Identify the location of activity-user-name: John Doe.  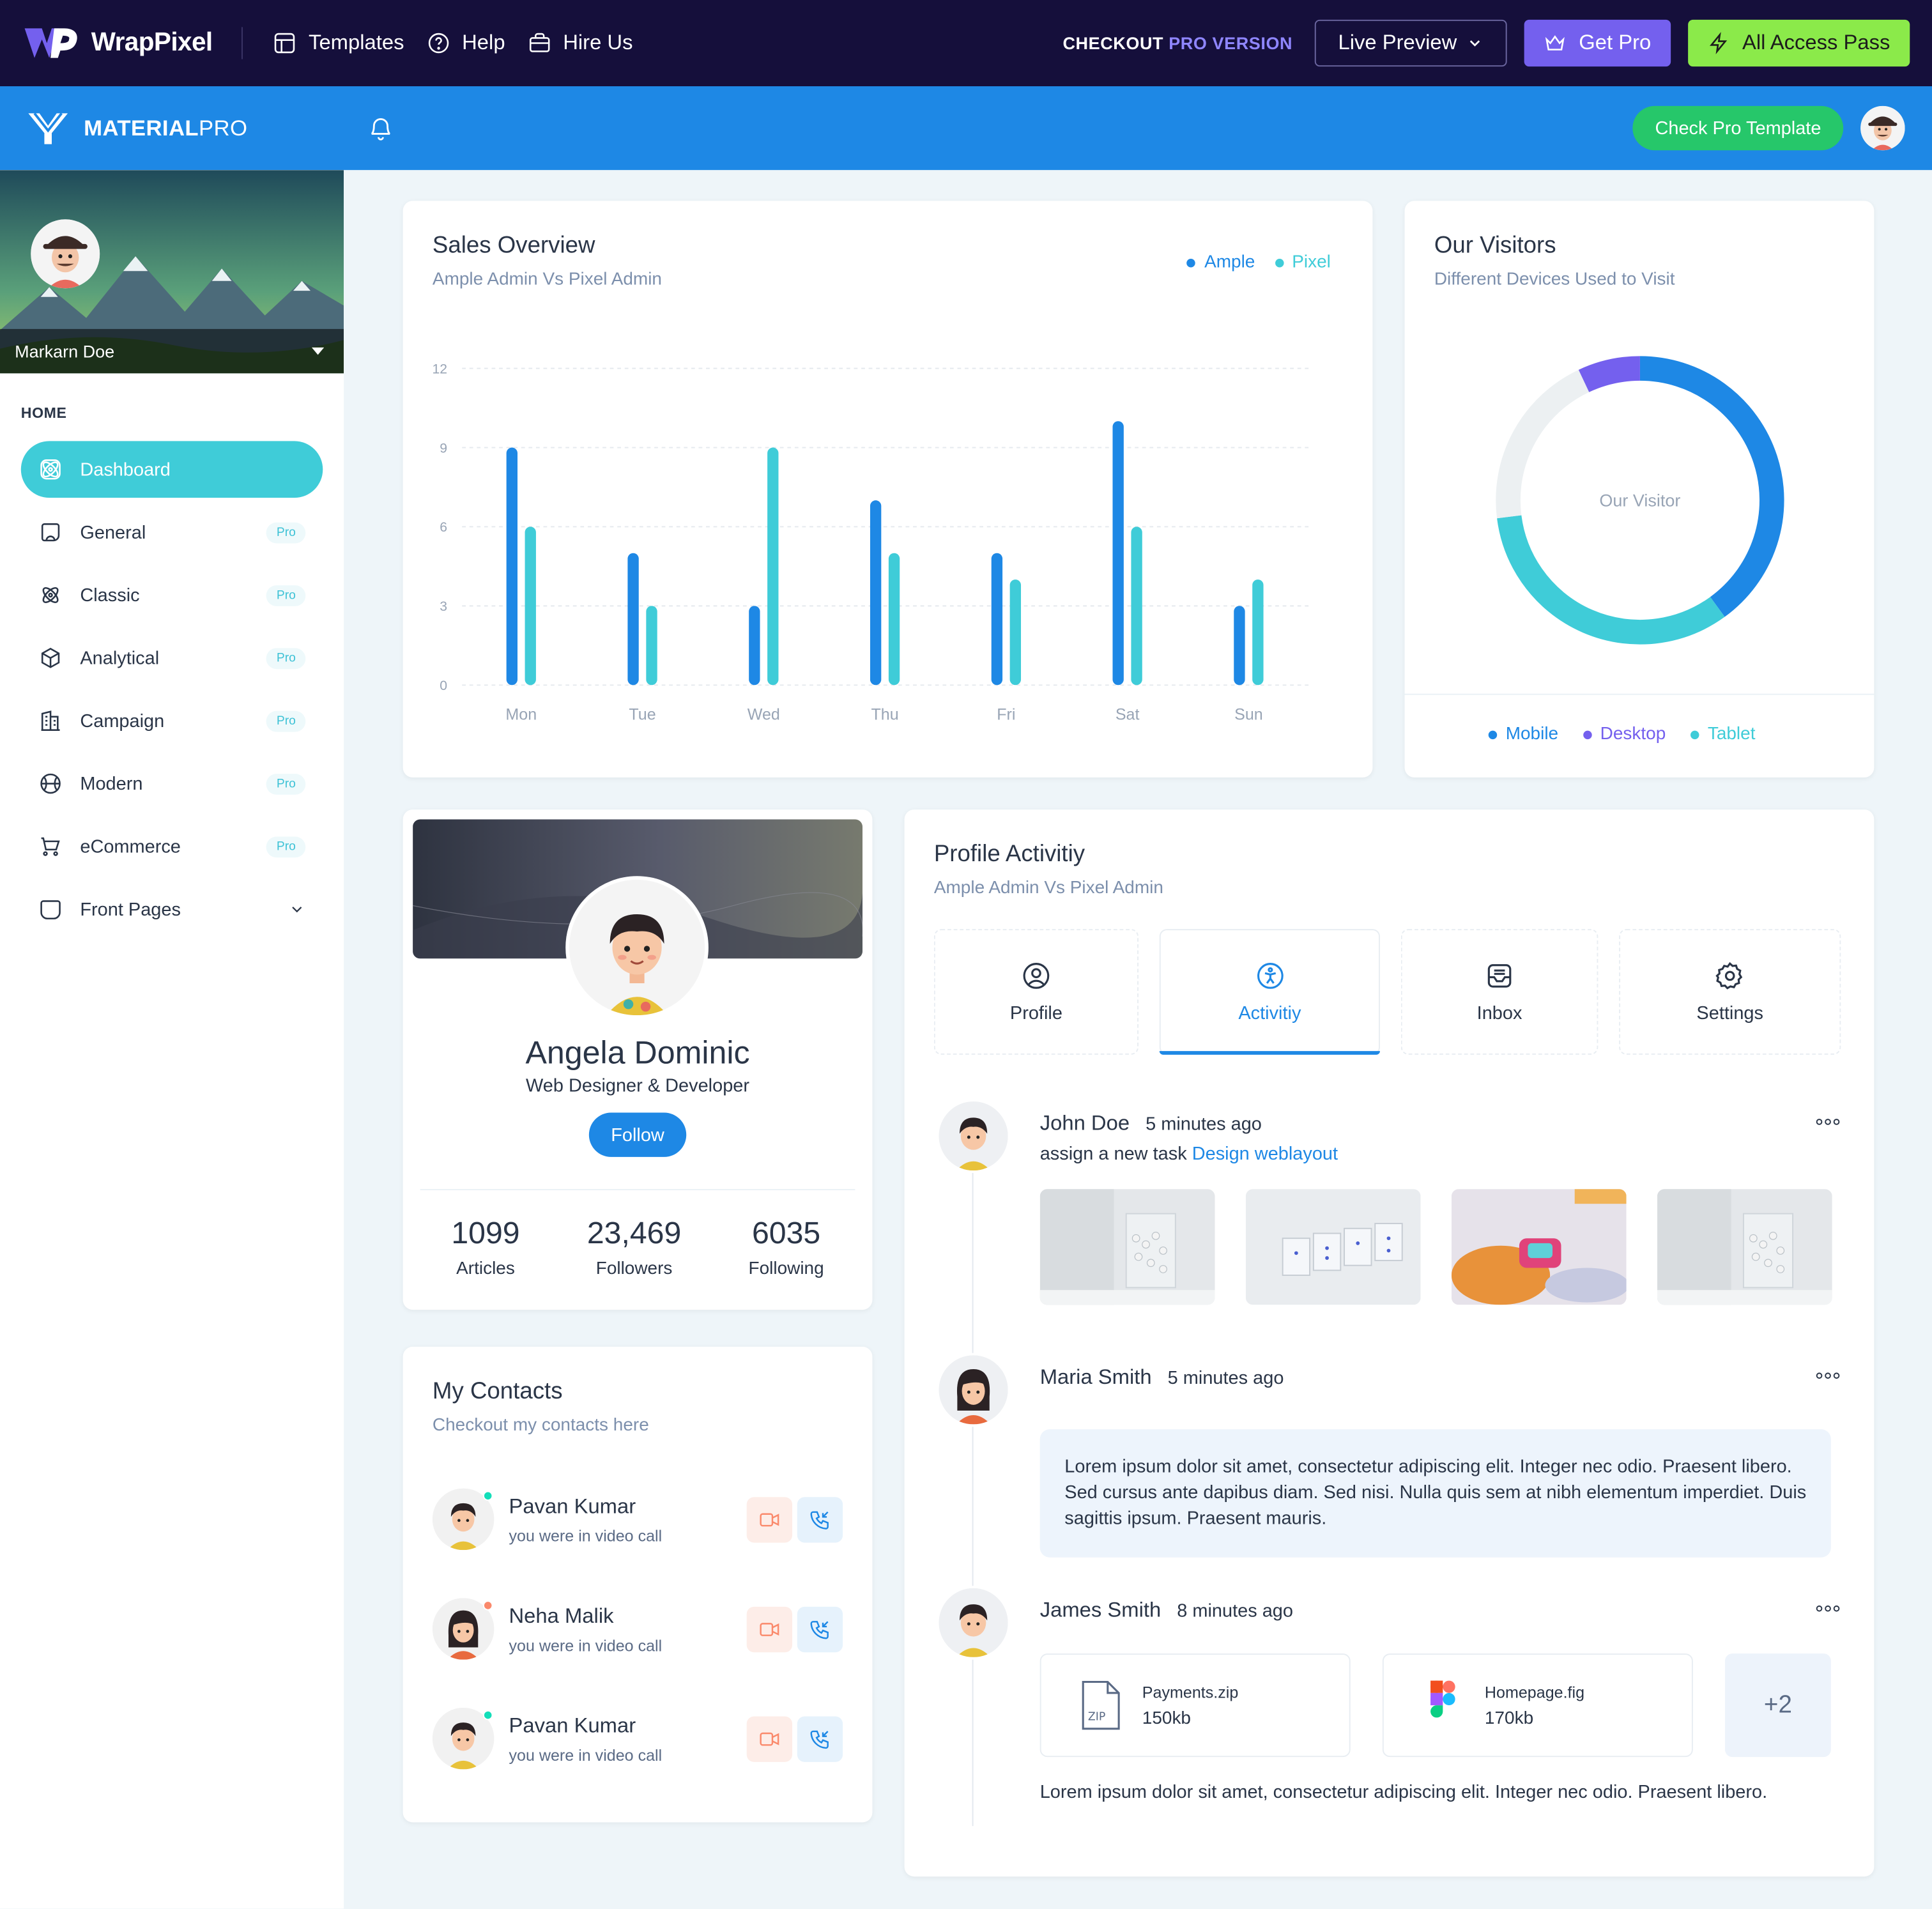
(1084, 1123).